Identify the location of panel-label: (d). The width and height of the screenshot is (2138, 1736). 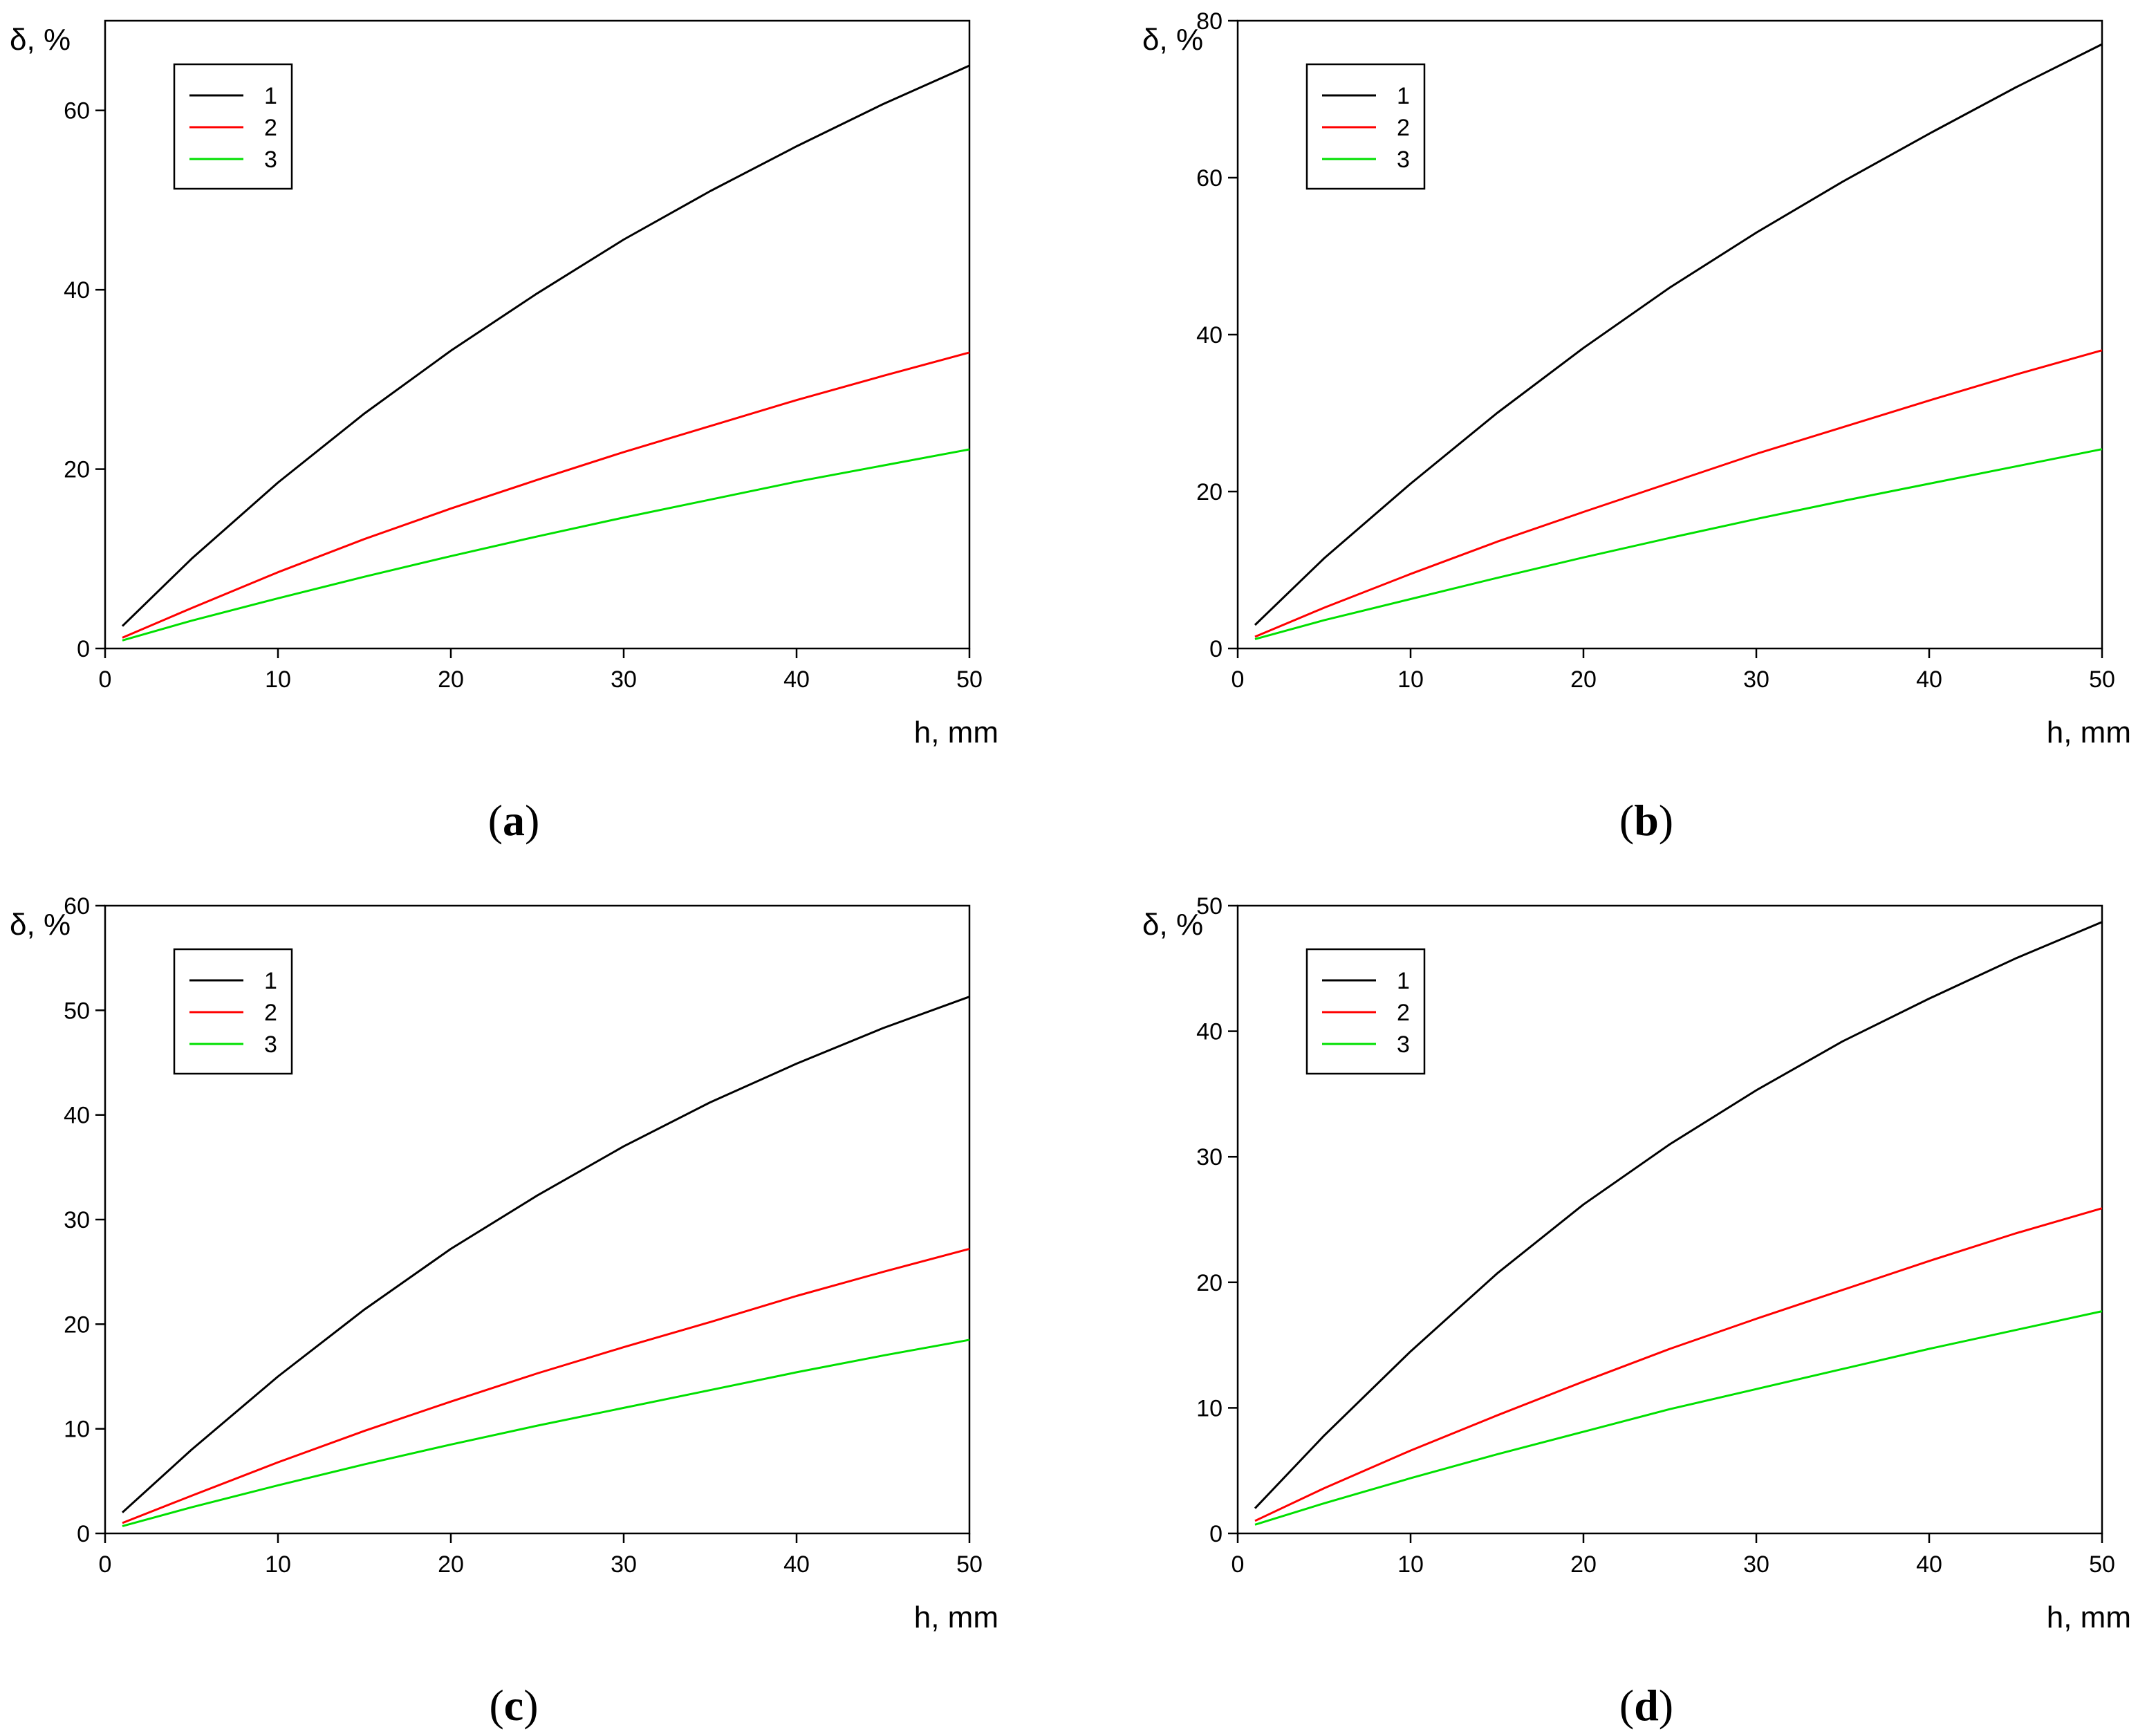
(1646, 1705).